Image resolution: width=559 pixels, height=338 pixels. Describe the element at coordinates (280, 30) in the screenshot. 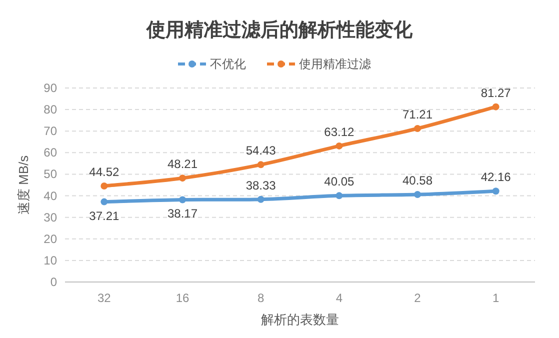

I see `chart-title: 使用精准过滤后的解析性能变化` at that location.